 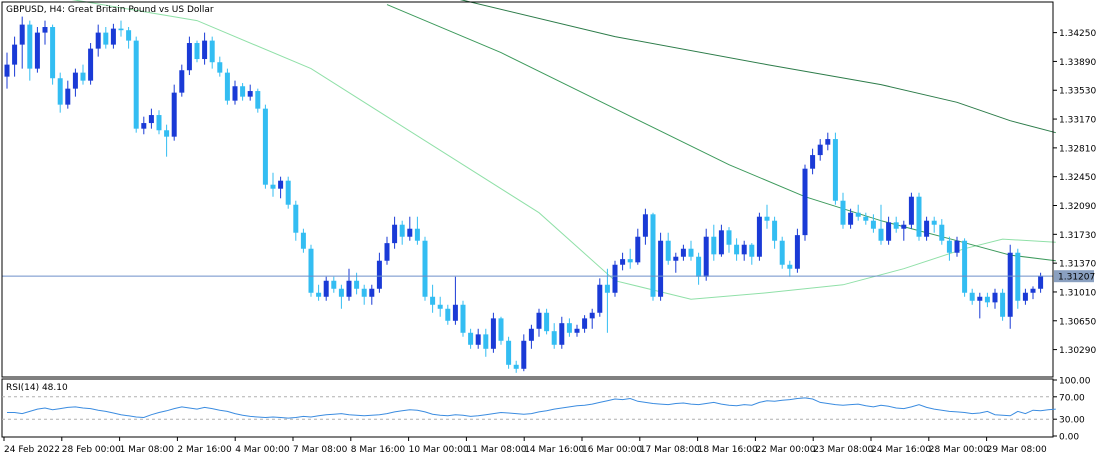 I want to click on rsi-line, so click(x=531, y=408).